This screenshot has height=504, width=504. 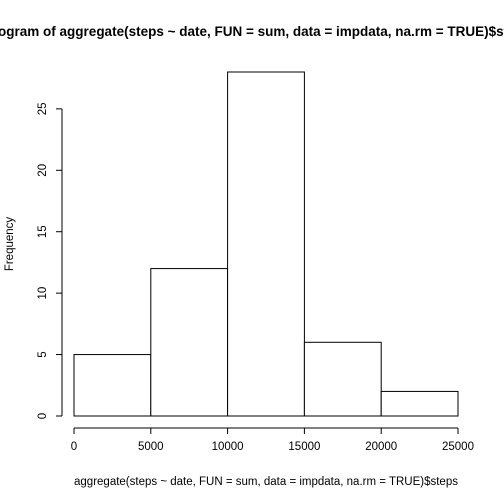 What do you see at coordinates (381, 447) in the screenshot?
I see `x-tick-label: 20000` at bounding box center [381, 447].